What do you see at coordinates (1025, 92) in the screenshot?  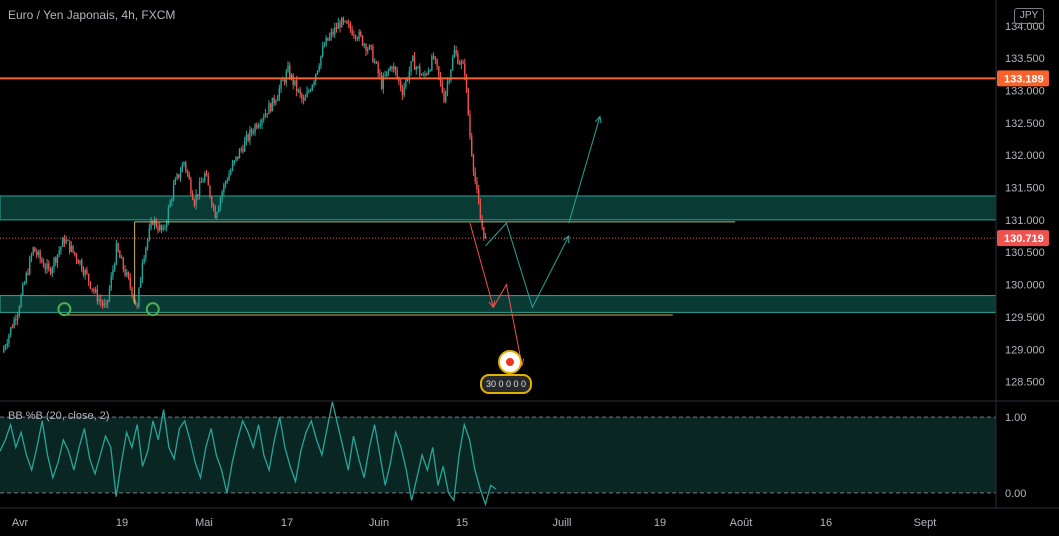 I see `y-tick-label: 133.000` at bounding box center [1025, 92].